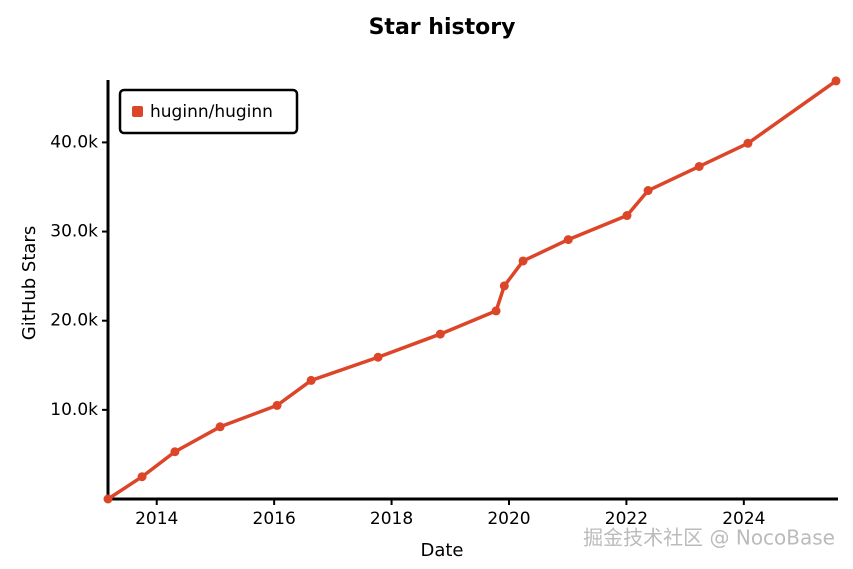  Describe the element at coordinates (211, 112) in the screenshot. I see `legend-label: huginn/huginn` at that location.